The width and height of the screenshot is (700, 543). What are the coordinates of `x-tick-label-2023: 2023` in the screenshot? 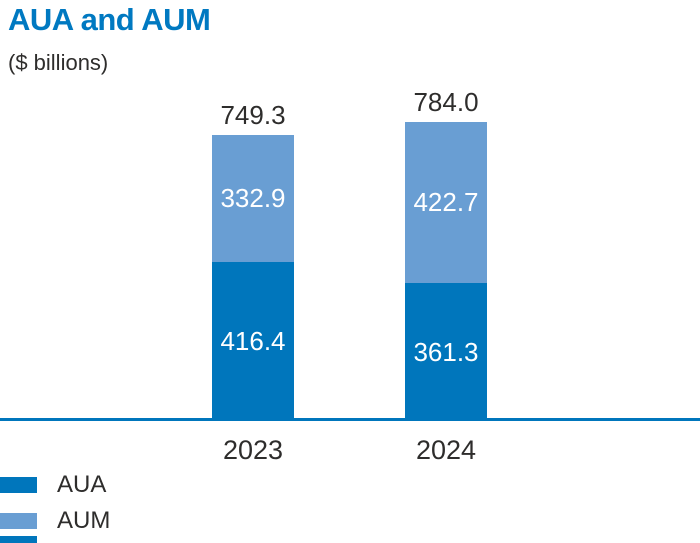 It's located at (253, 450).